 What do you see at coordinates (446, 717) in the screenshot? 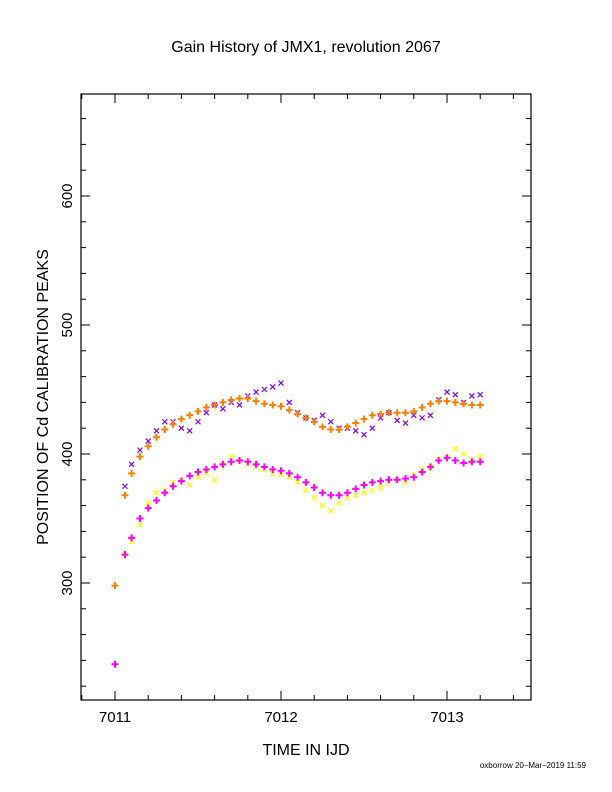
I see `x-tick-label-2: 7013` at bounding box center [446, 717].